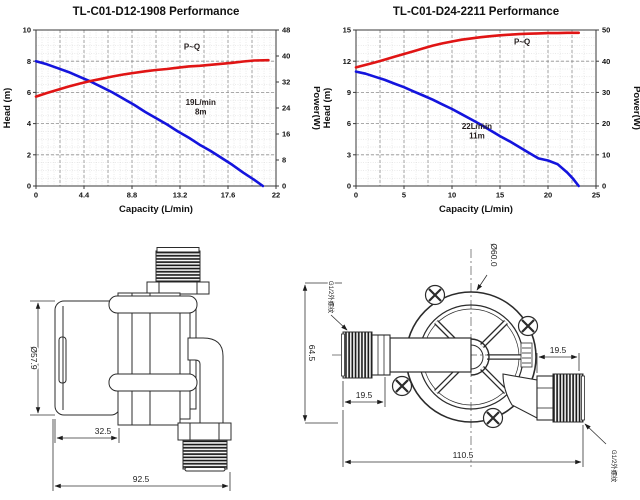 This screenshot has width=640, height=500. I want to click on y-right-tick-label: 32, so click(286, 82).